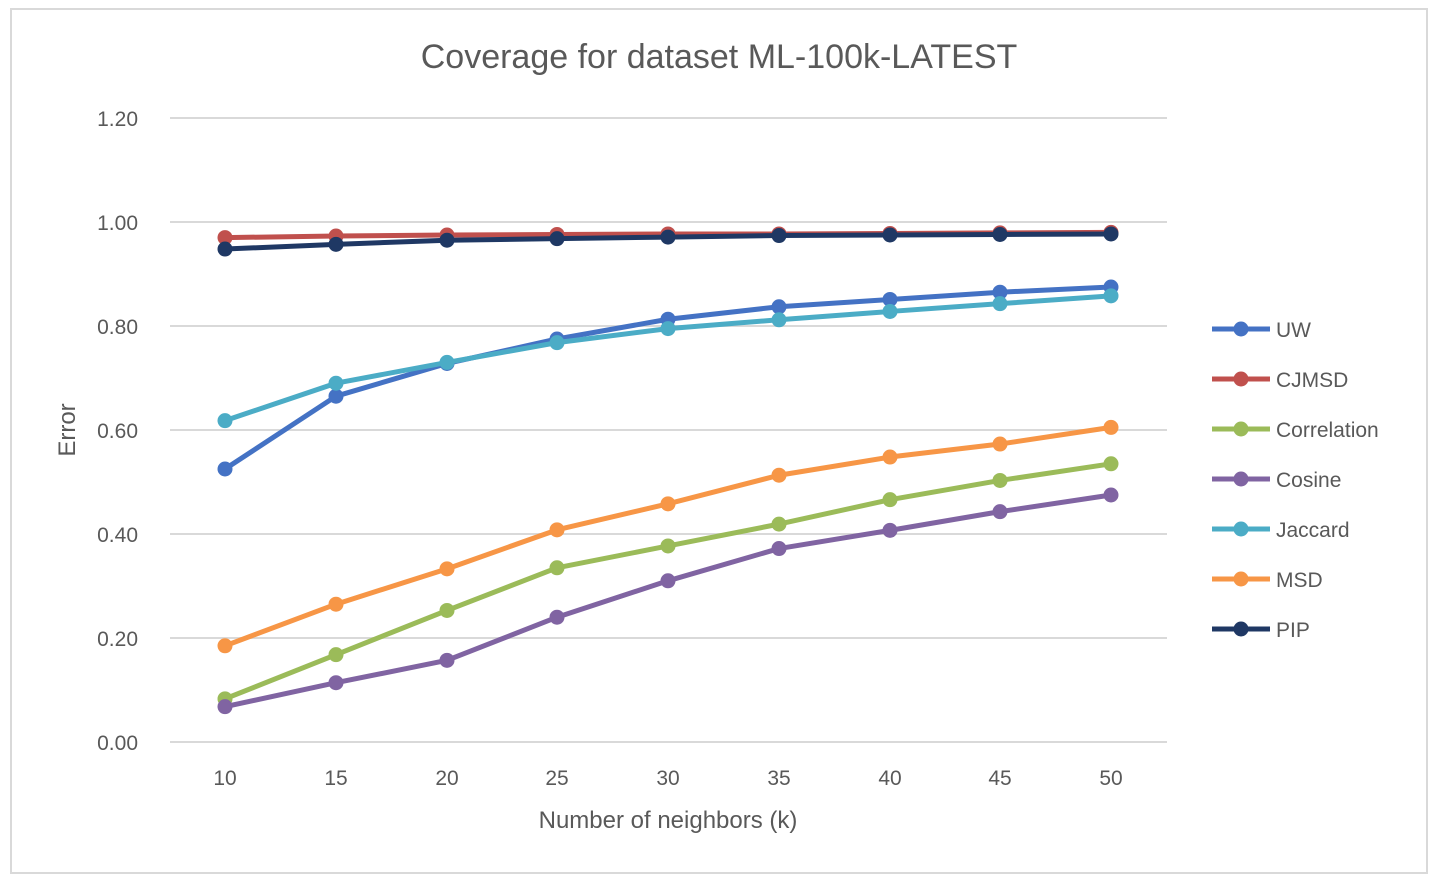 The image size is (1440, 884). What do you see at coordinates (1308, 480) in the screenshot?
I see `legend-label: Cosine` at bounding box center [1308, 480].